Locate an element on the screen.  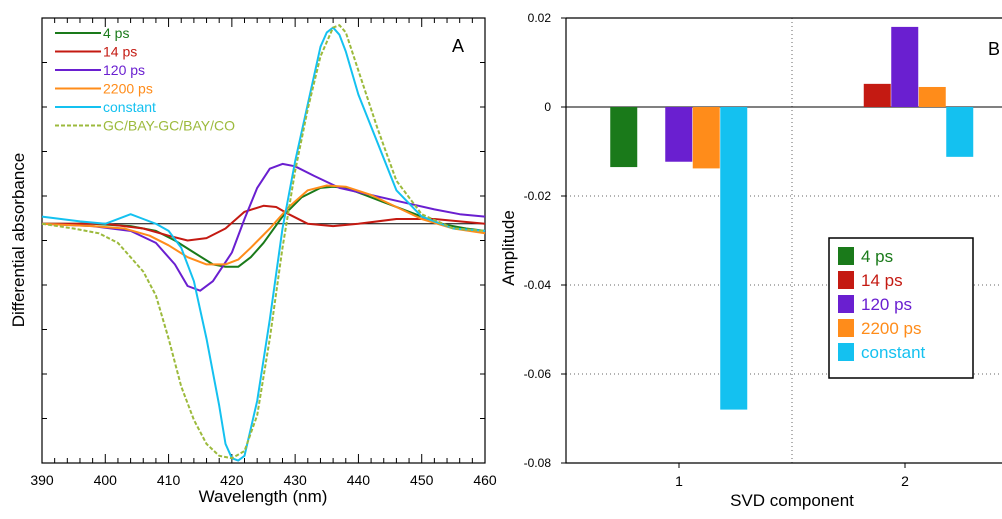
panel-a-x-tick-labels: 390 400 410 420 430 440 450 460 is located at coordinates (263, 480).